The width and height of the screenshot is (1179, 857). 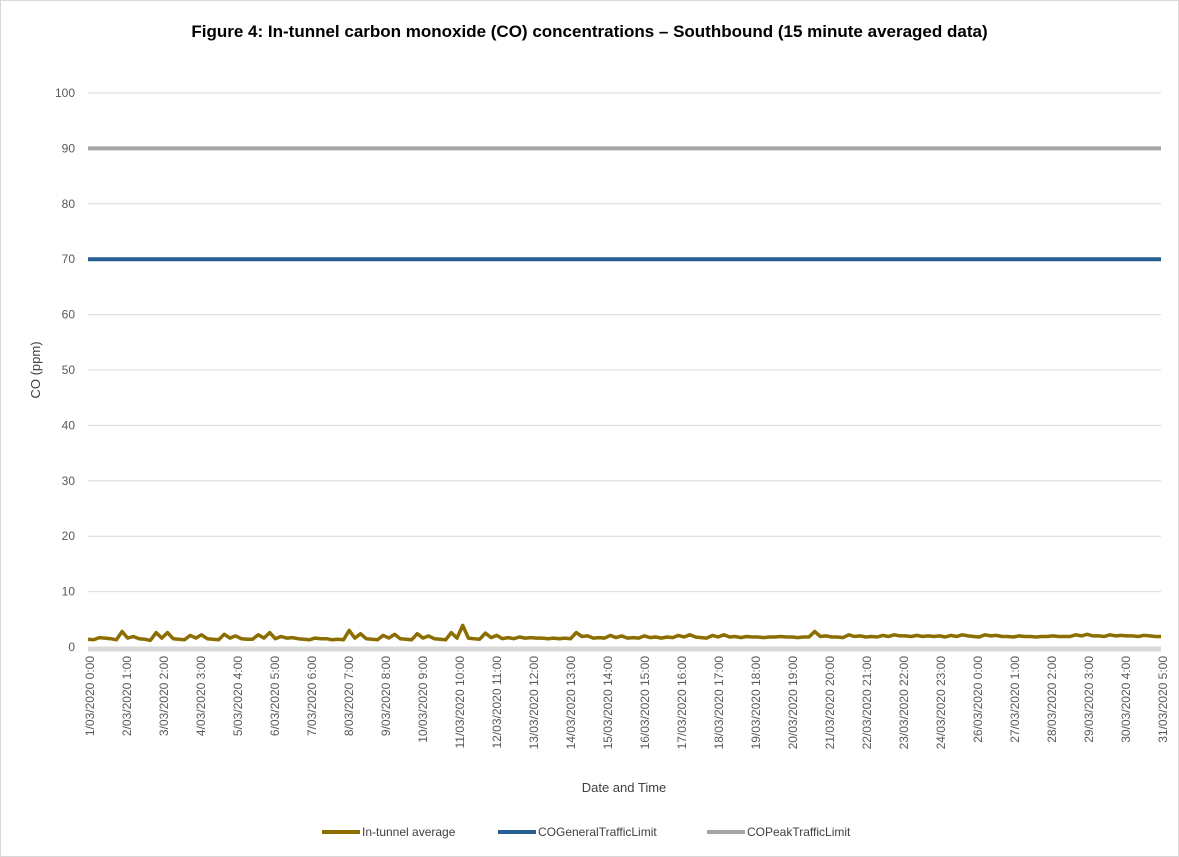 I want to click on y-tick-label: 40, so click(x=69, y=425).